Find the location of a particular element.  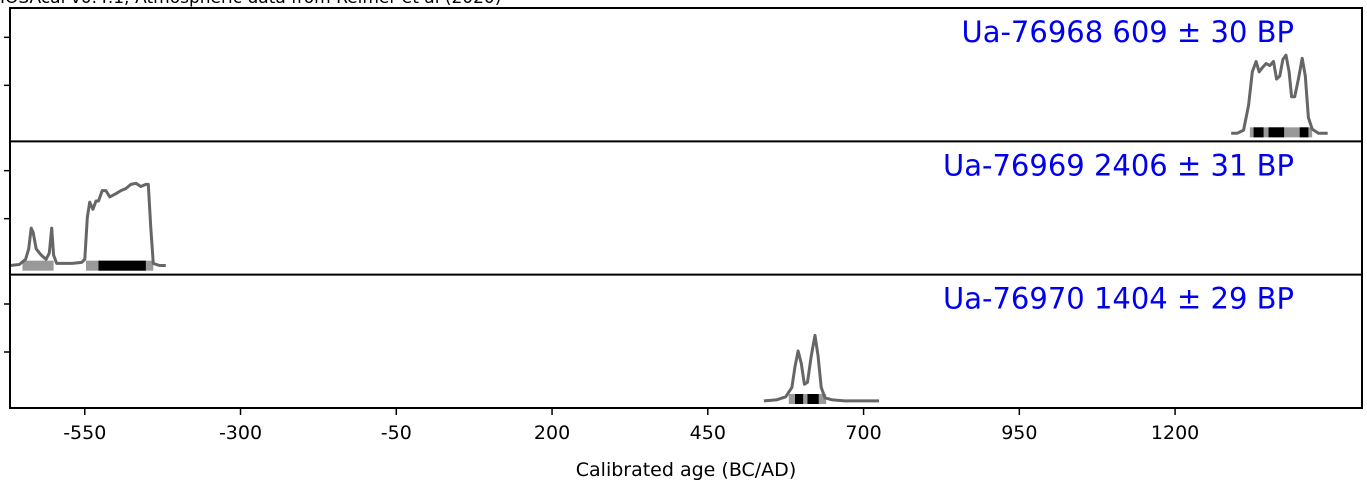

x-axis-label: Calibrated age (BC/AD) is located at coordinates (686, 470).